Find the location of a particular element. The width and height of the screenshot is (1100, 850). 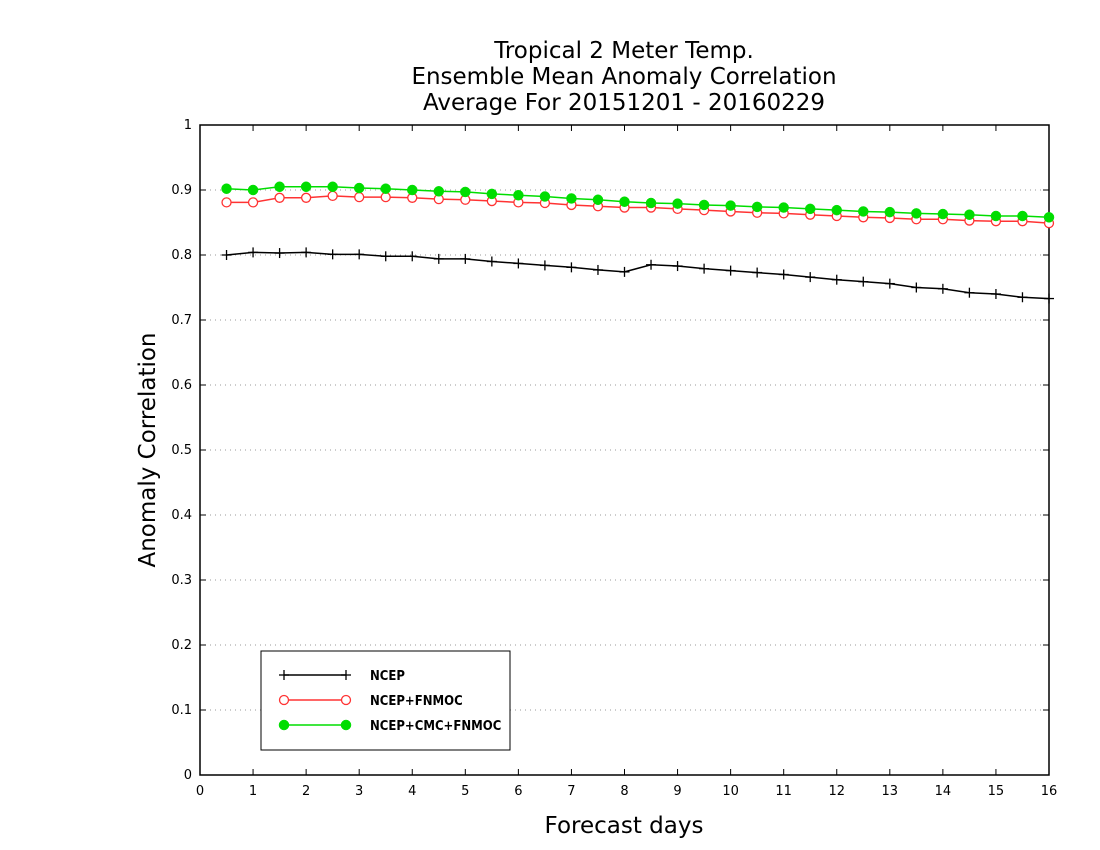

legend-item-2: NCEP+CMC+FNMOC is located at coordinates (389, 726).